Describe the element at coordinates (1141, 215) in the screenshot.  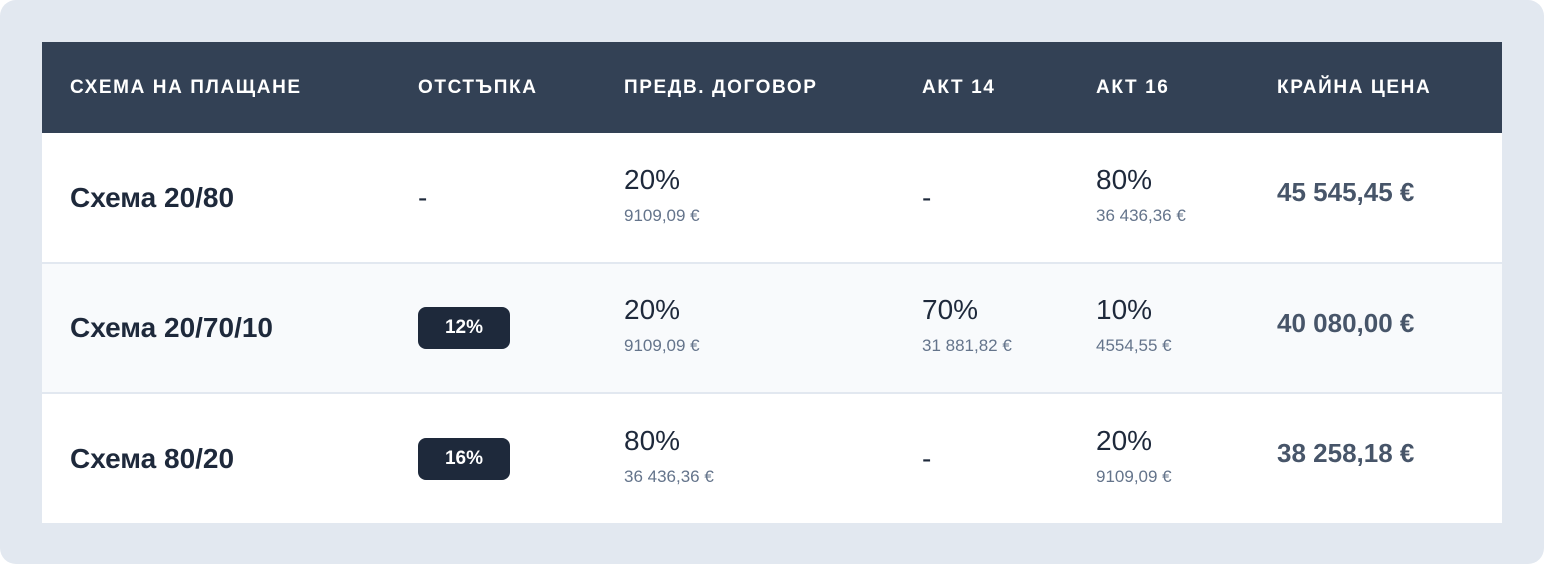
I see `act16-amount: 36 436,36 €` at that location.